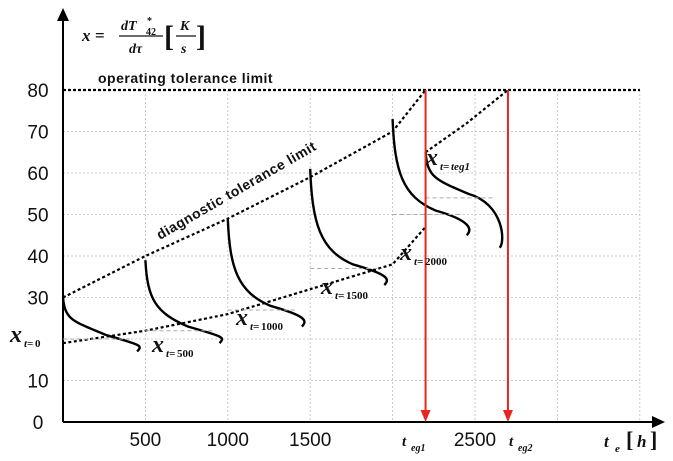 Image resolution: width=673 pixels, height=461 pixels. Describe the element at coordinates (507, 416) in the screenshot. I see `teg2-arrowhead` at that location.